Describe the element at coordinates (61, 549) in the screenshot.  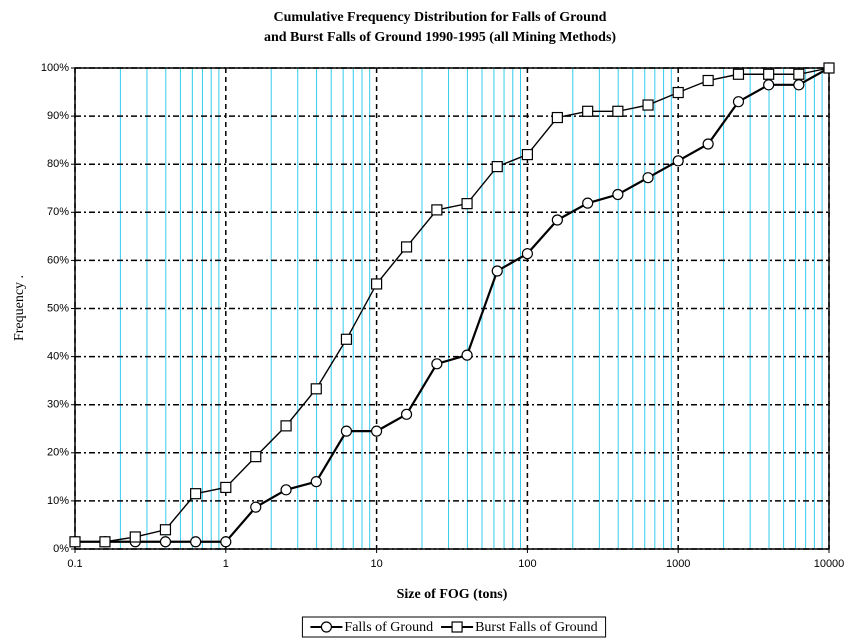
I see `y-tick-label: 0%` at that location.